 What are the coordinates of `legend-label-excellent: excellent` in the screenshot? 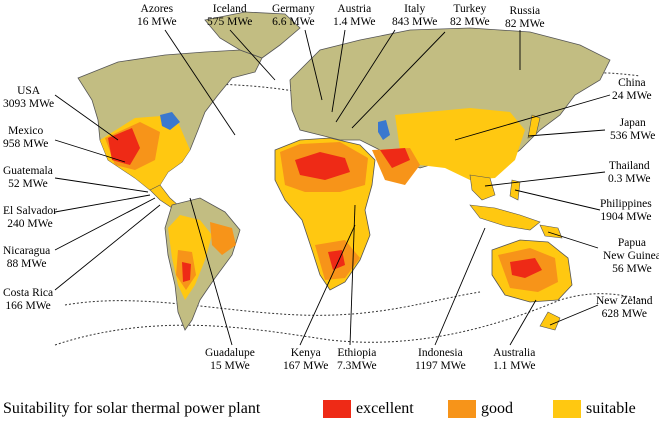 It's located at (385, 408).